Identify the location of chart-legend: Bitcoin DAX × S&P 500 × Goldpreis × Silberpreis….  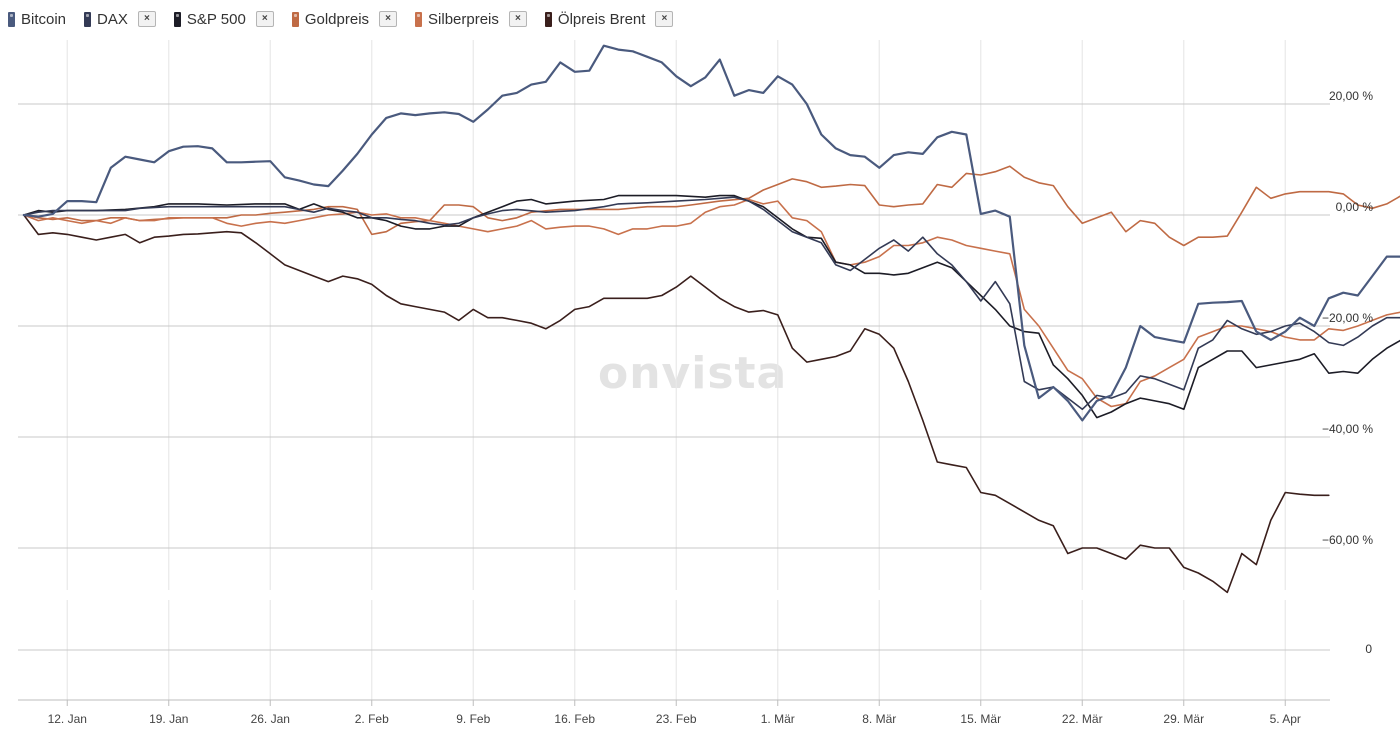
(349, 19).